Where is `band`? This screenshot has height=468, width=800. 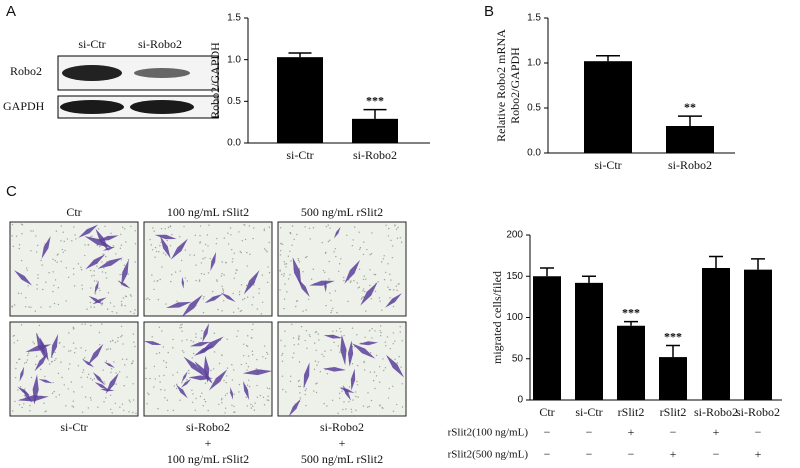 band is located at coordinates (92, 107).